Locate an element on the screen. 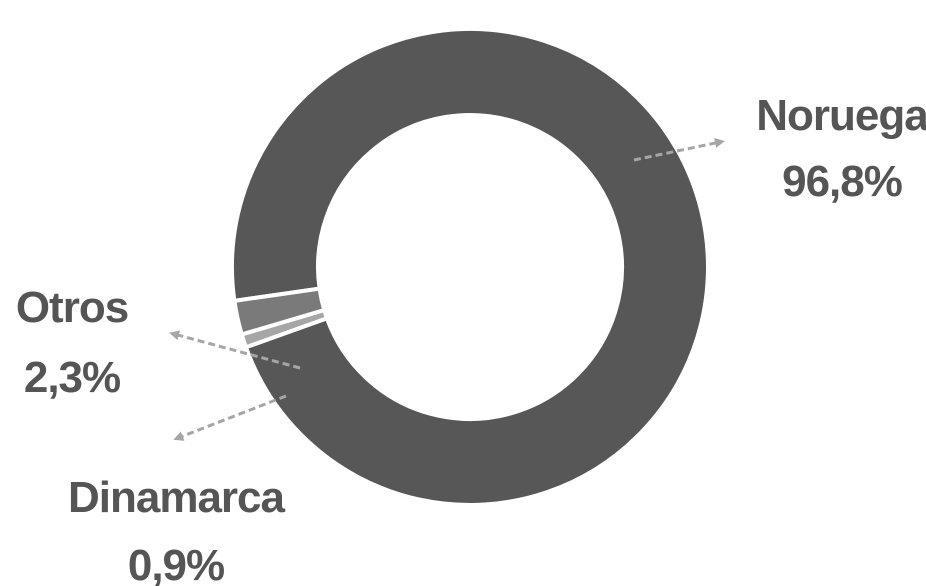 This screenshot has width=926, height=586. slice-label-otros-value: 2,3% is located at coordinates (72, 377).